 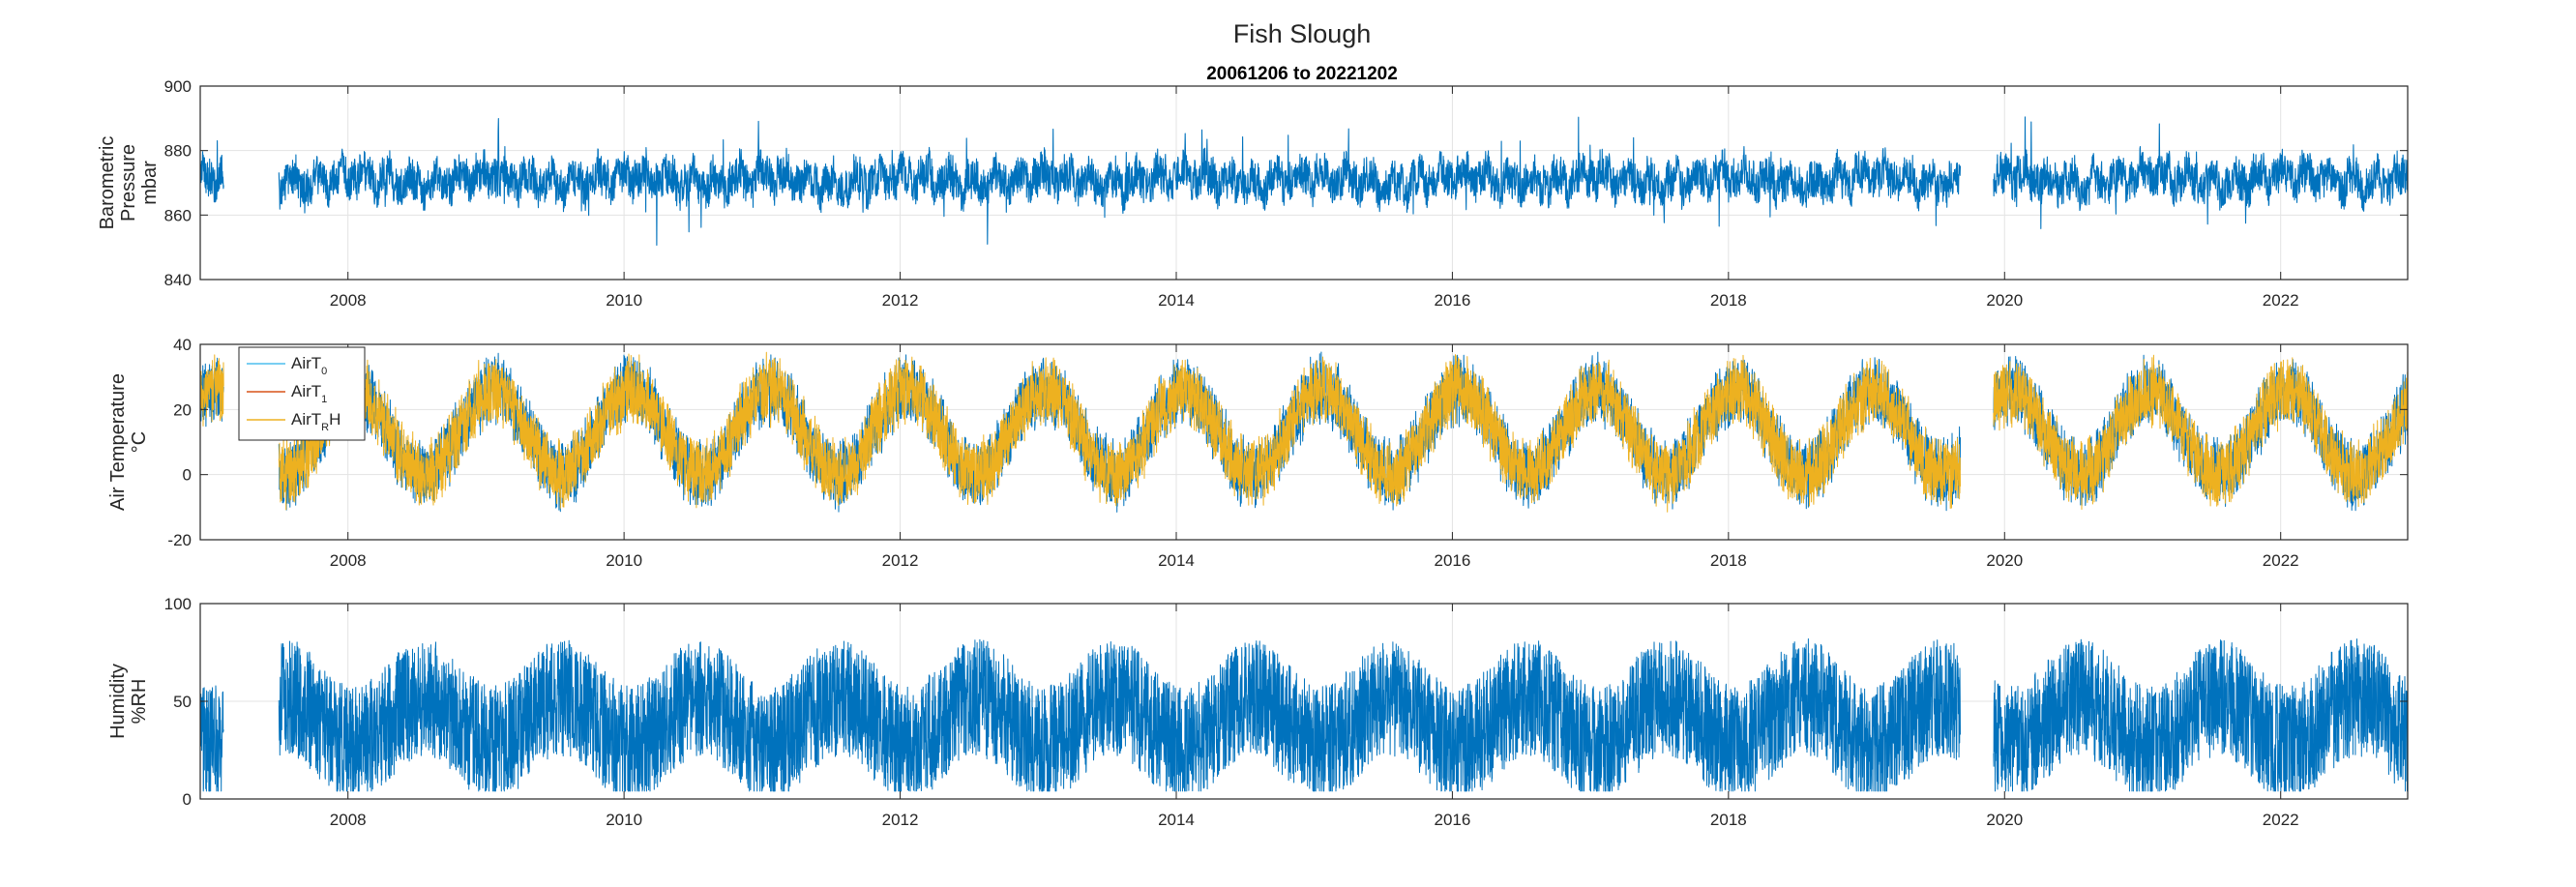 I want to click on legend-box, so click(x=302, y=393).